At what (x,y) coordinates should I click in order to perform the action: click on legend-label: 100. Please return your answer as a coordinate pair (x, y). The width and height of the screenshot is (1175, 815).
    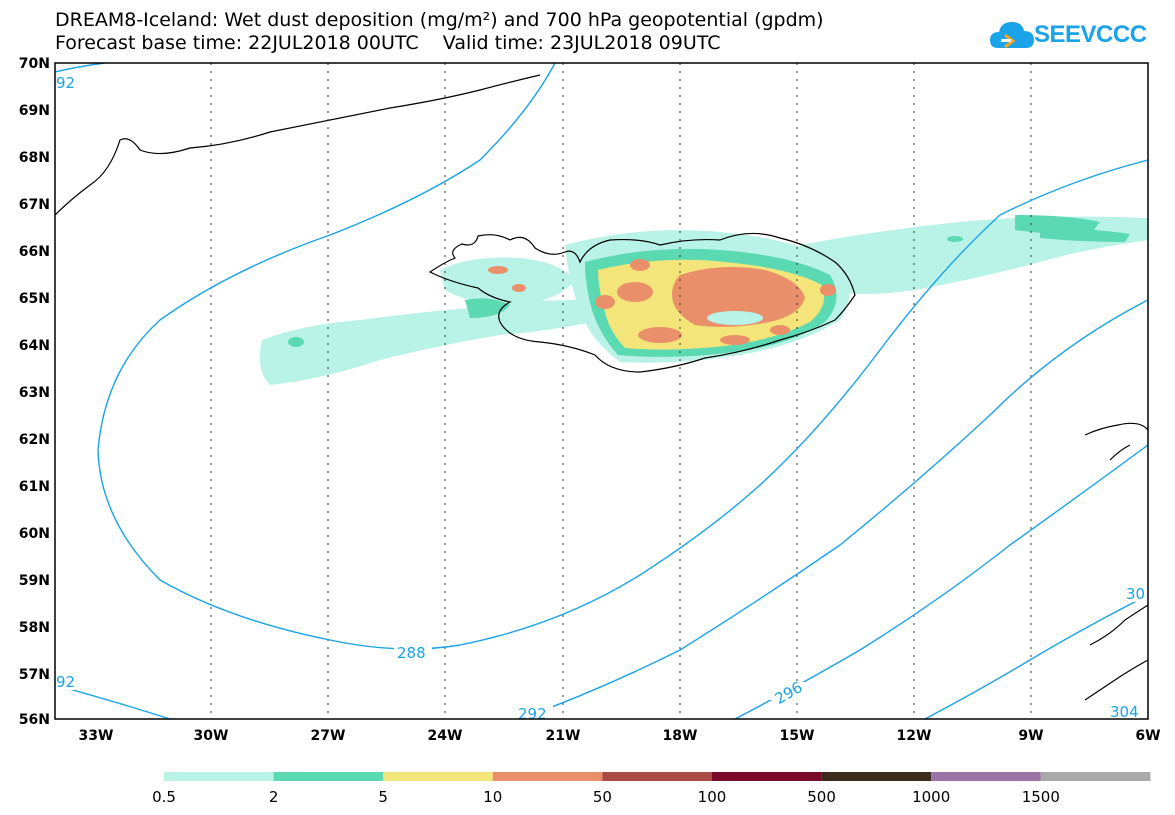
    Looking at the image, I should click on (712, 797).